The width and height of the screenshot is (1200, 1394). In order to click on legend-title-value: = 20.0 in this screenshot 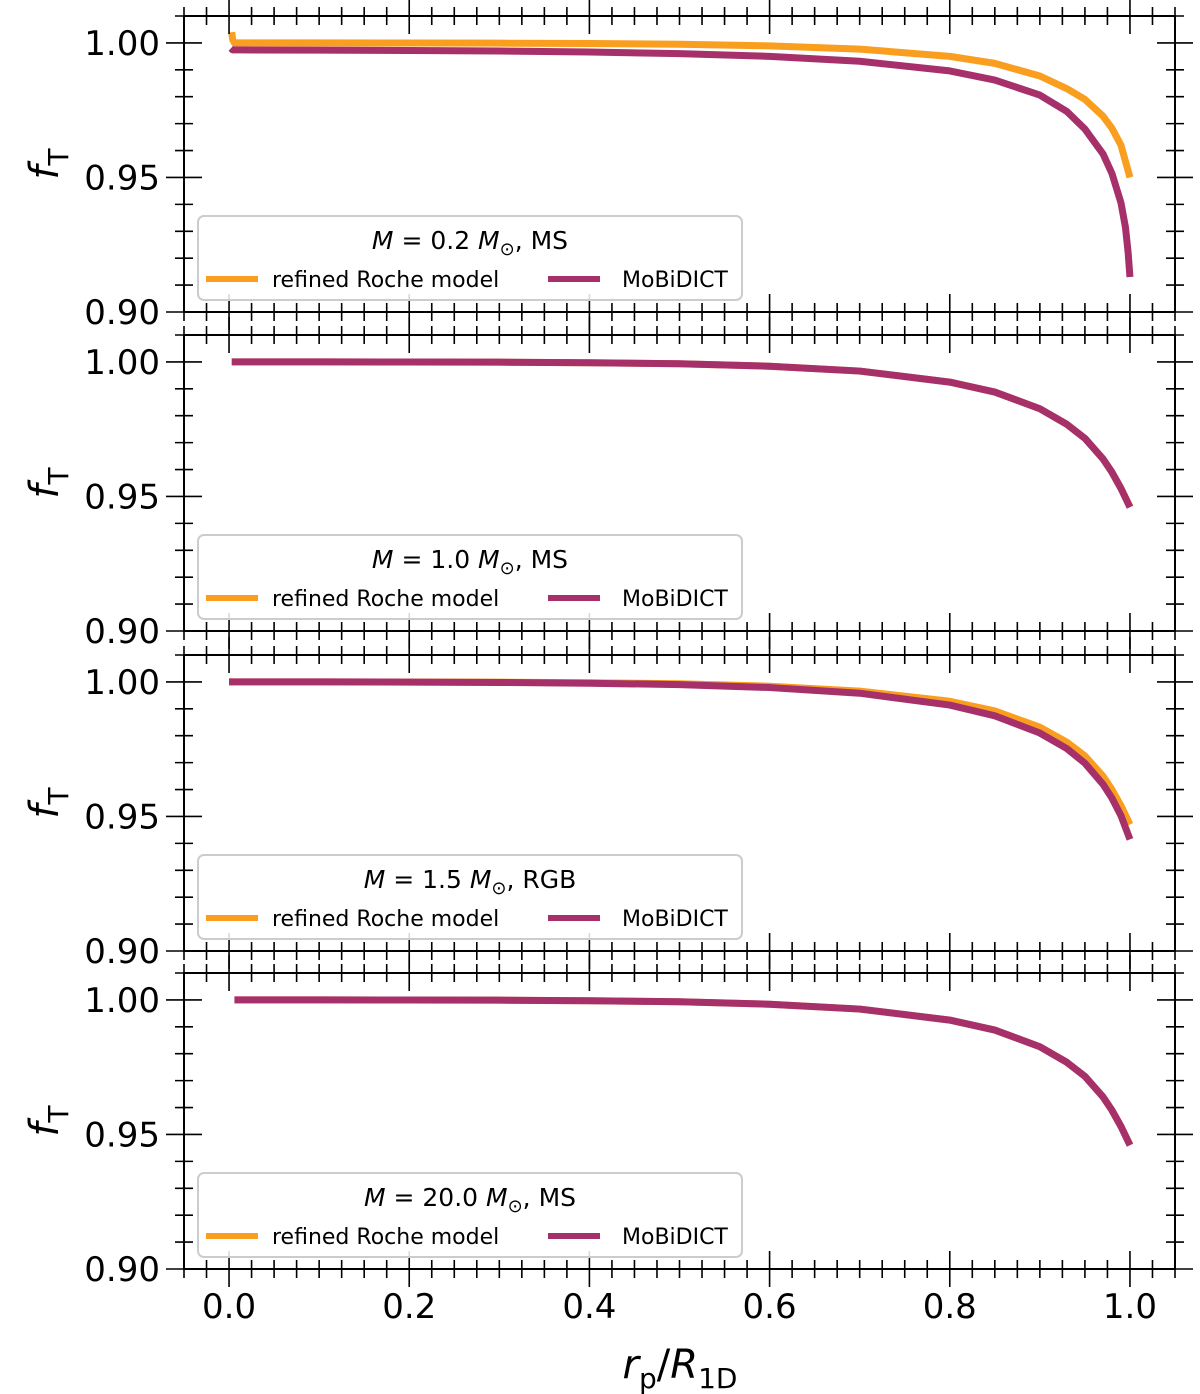, I will do `click(436, 1197)`.